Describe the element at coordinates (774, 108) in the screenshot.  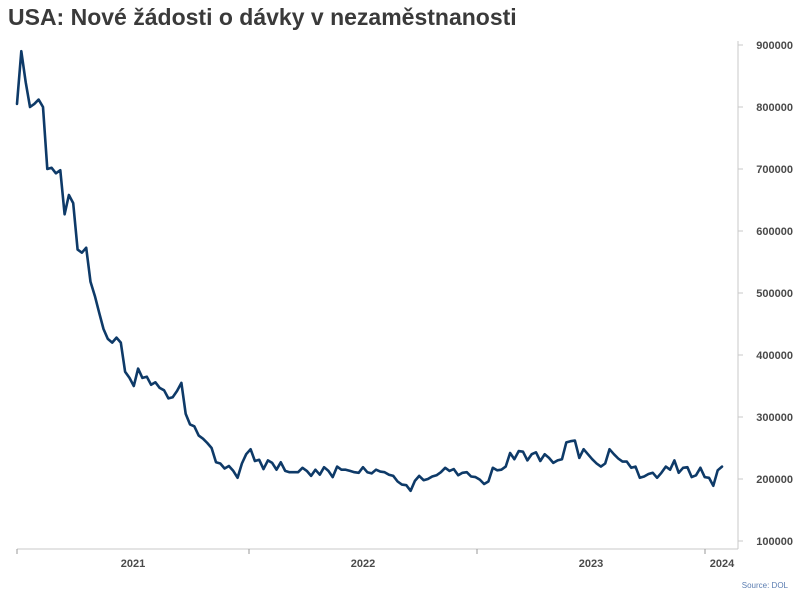
I see `y-tick-label: 800000` at that location.